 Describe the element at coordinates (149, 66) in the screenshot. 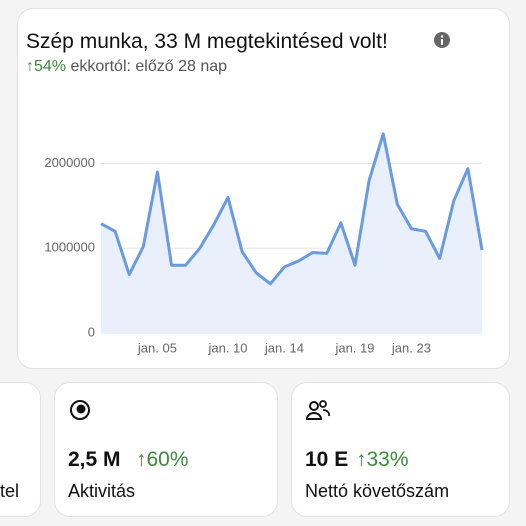

I see `subtitle-text: ekkortól: előző 28 nap` at that location.